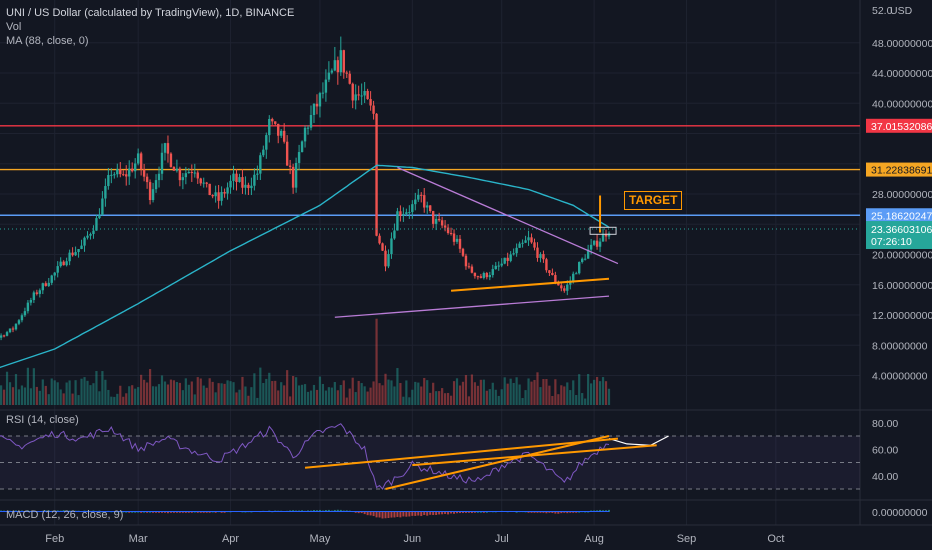 Image resolution: width=932 pixels, height=550 pixels. Describe the element at coordinates (464, 513) in the screenshot. I see `macd-pane: 0.00000000` at that location.